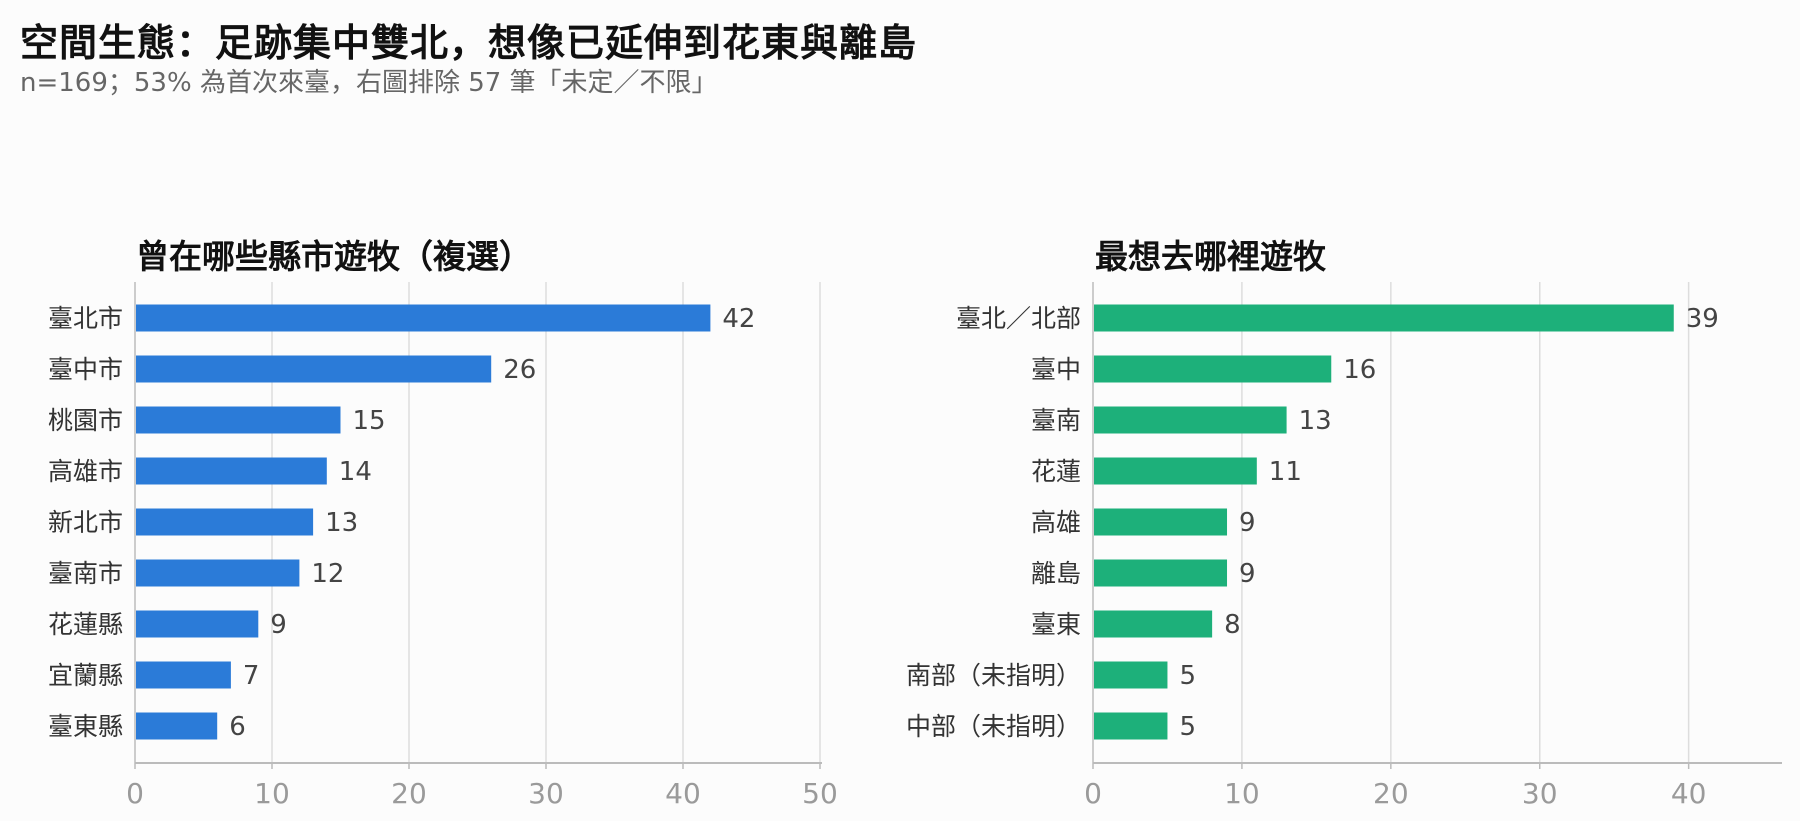 The width and height of the screenshot is (1800, 821). I want to click on right-category-label: 中部（未指明）, so click(993, 726).